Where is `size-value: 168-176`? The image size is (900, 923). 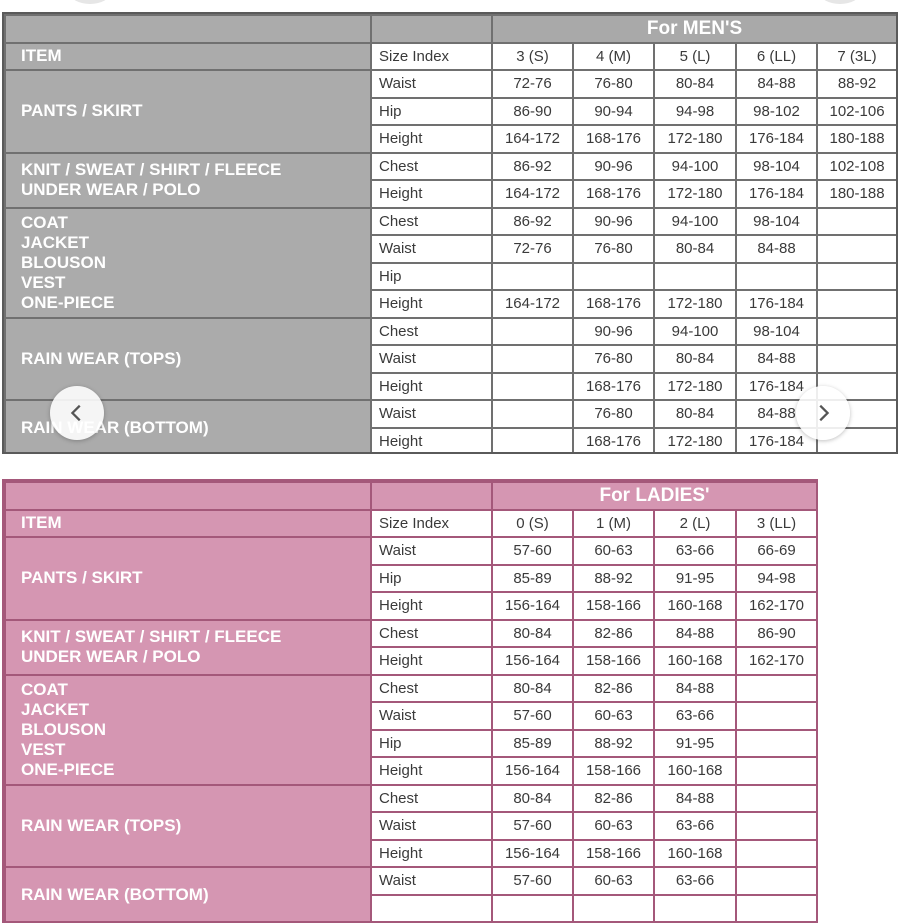
size-value: 168-176 is located at coordinates (613, 139).